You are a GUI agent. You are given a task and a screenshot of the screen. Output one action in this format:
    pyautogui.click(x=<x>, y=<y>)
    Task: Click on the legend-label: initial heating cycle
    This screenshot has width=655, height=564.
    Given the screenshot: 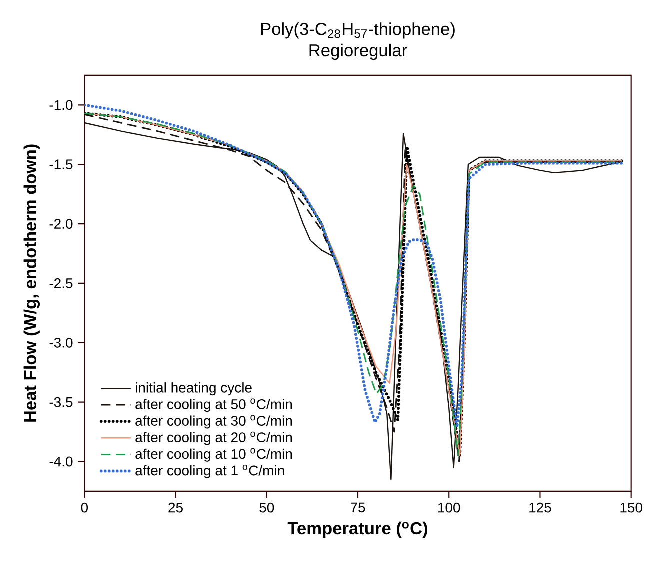 What is the action you would take?
    pyautogui.click(x=194, y=389)
    